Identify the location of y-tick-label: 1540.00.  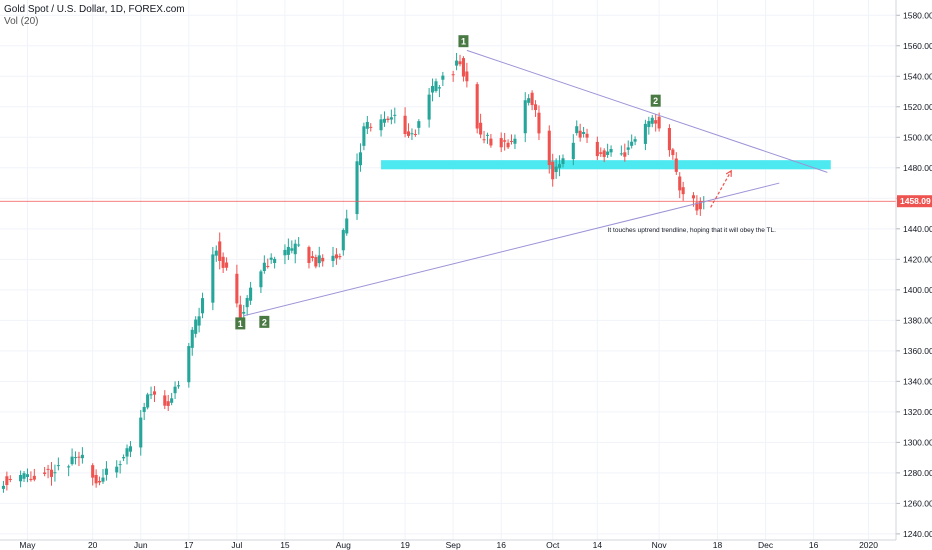
(917, 76).